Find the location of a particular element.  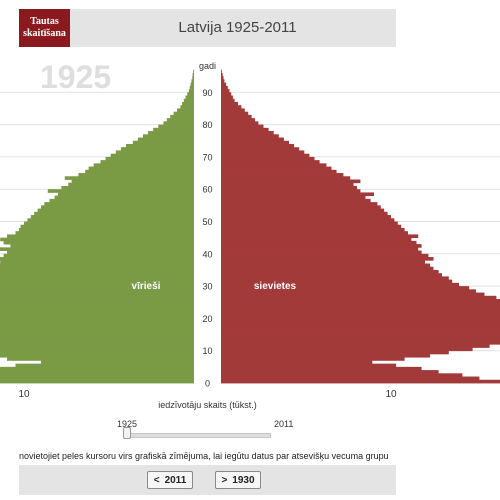

tautas-skaitisana-logo: Tautas skaitīšana is located at coordinates (44, 28).